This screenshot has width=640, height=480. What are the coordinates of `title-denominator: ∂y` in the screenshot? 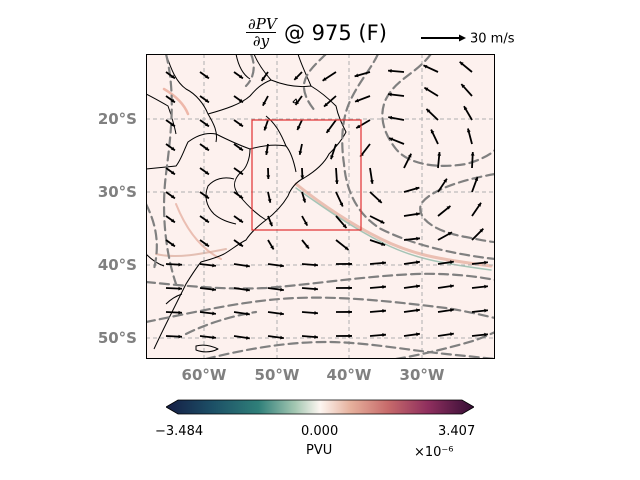 It's located at (261, 41).